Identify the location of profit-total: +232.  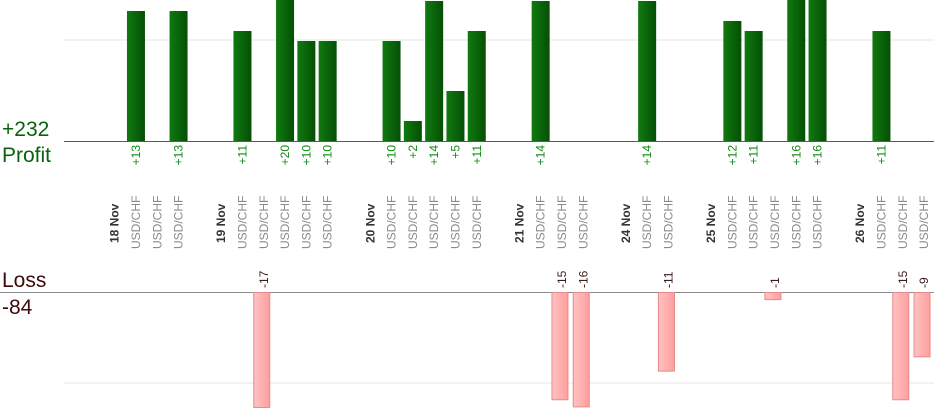
(26, 129).